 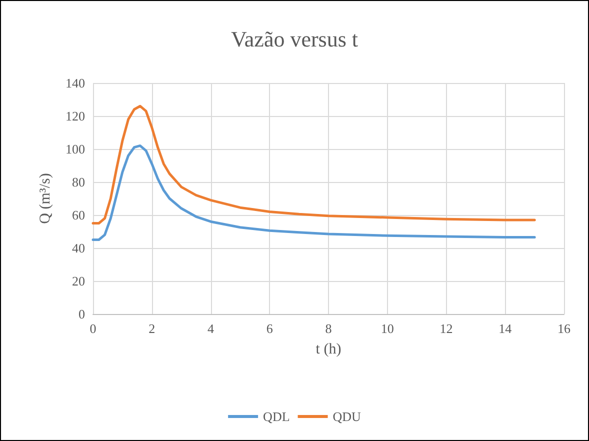 What do you see at coordinates (387, 328) in the screenshot?
I see `x-tick-label: 10` at bounding box center [387, 328].